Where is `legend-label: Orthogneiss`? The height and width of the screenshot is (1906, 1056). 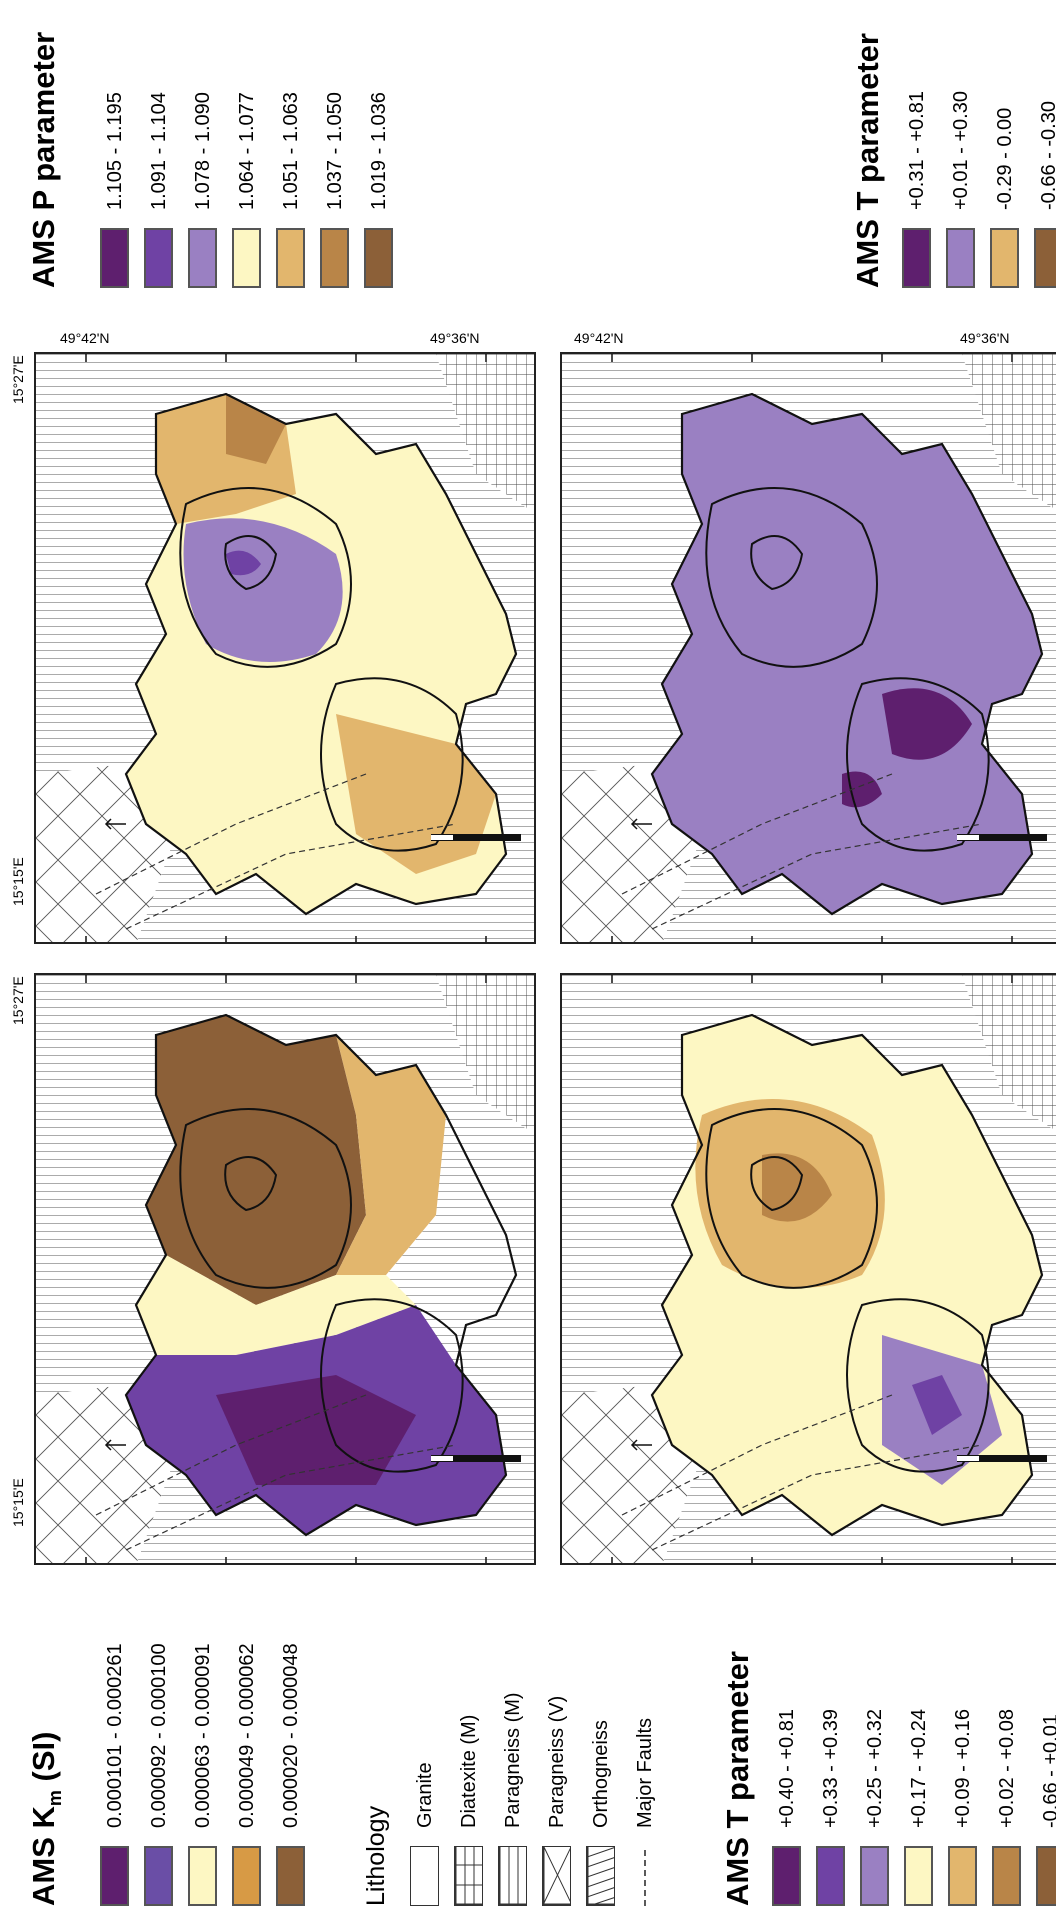 legend-label: Orthogneiss is located at coordinates (601, 1774).